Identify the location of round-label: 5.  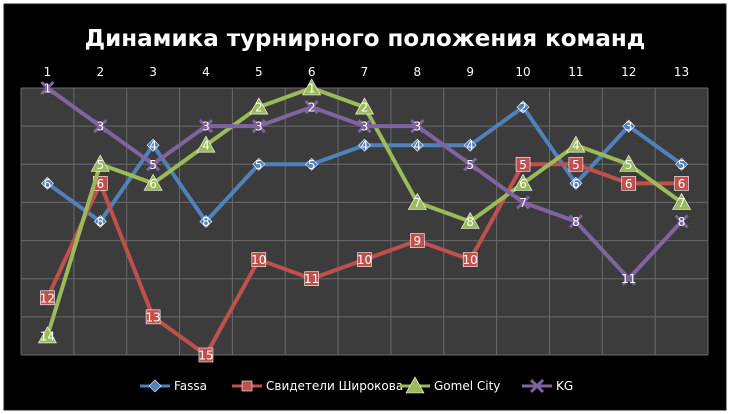
(259, 72).